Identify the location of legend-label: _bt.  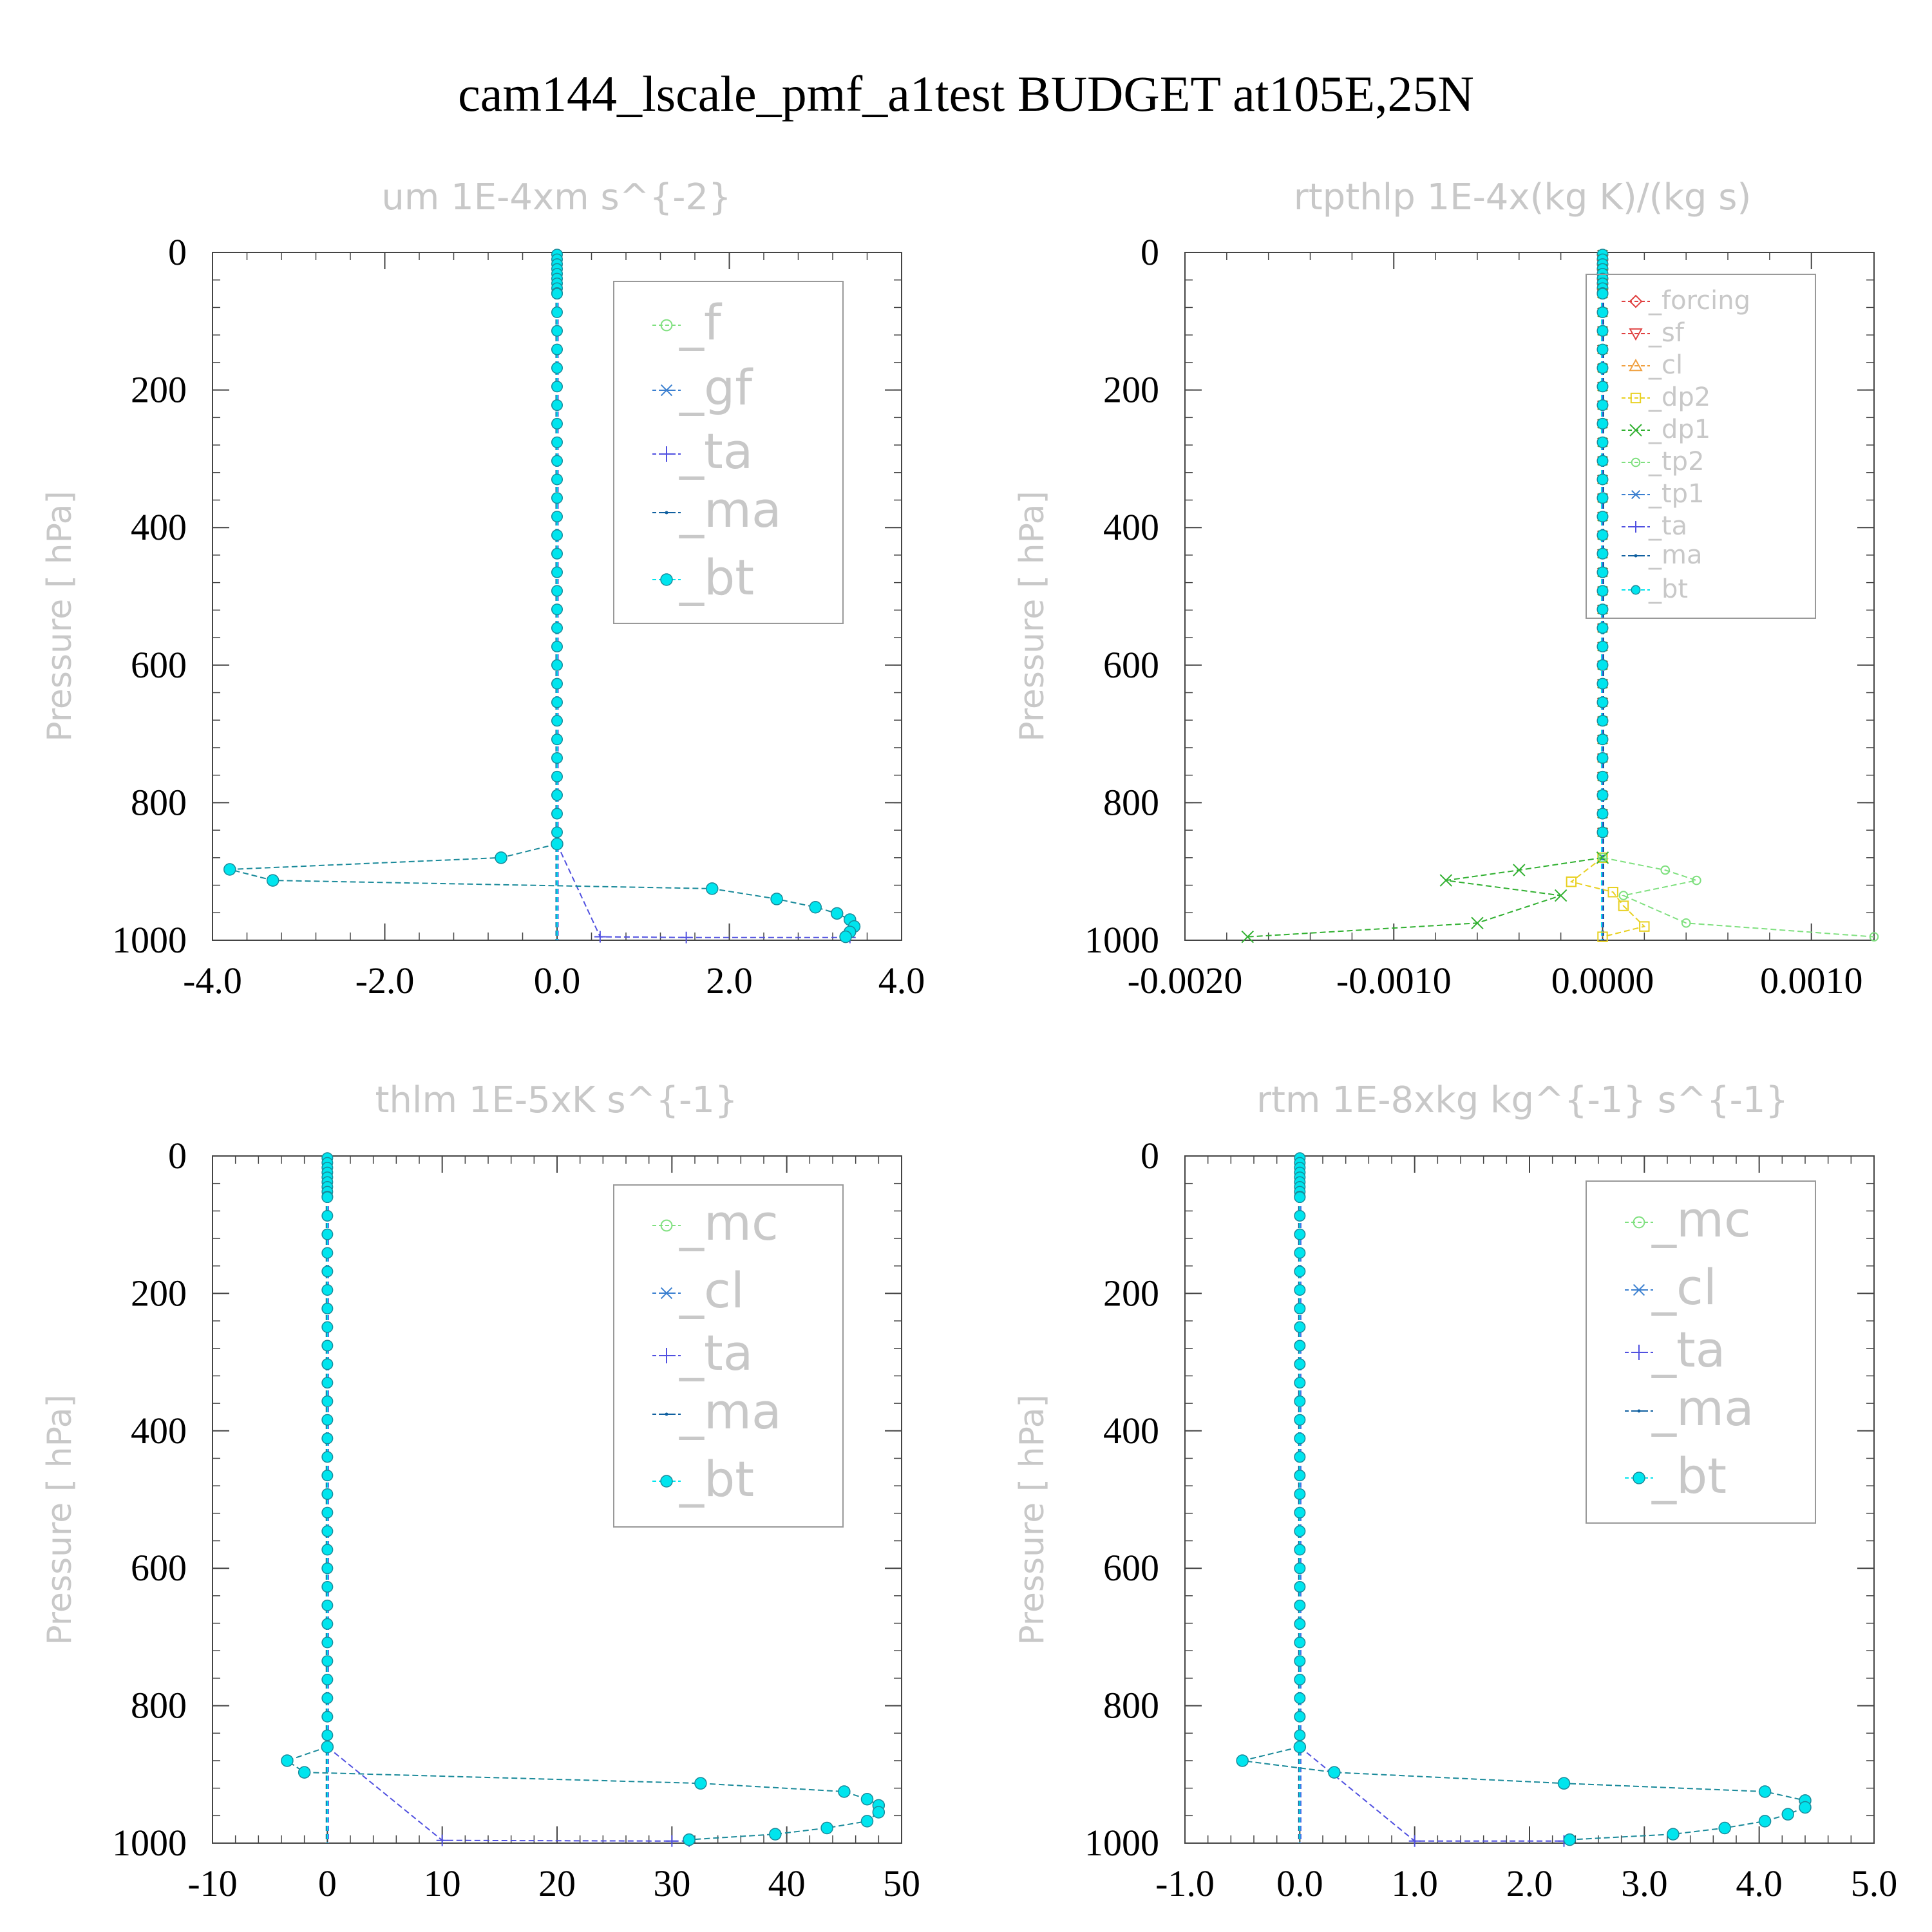
(1689, 1475).